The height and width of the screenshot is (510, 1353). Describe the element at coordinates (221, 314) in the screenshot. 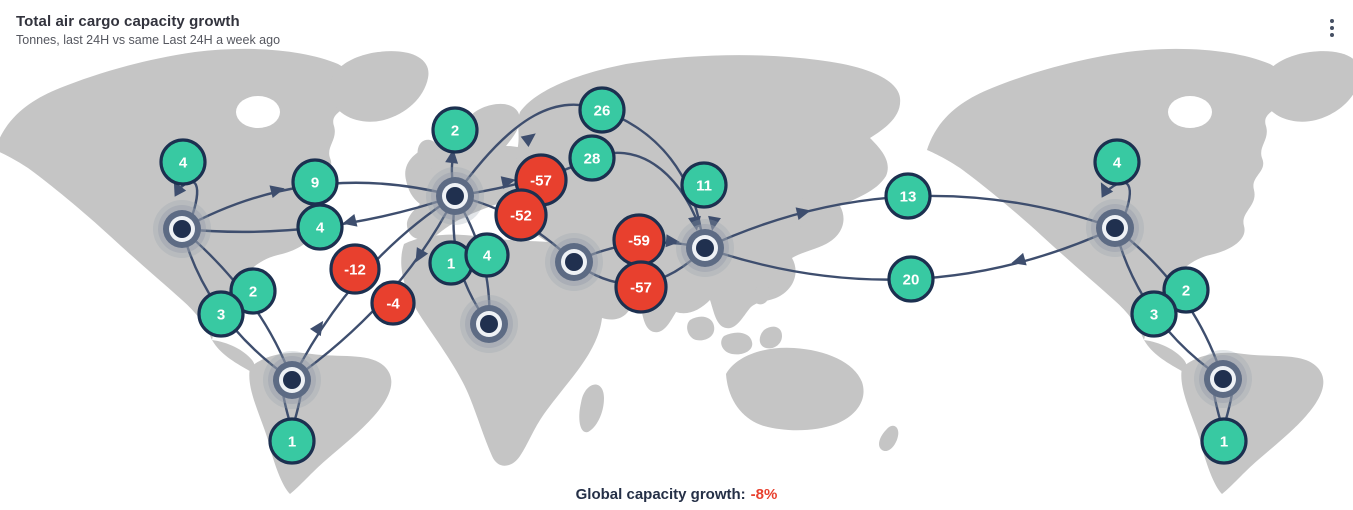

I see `growth-badge-4-3: 3` at that location.